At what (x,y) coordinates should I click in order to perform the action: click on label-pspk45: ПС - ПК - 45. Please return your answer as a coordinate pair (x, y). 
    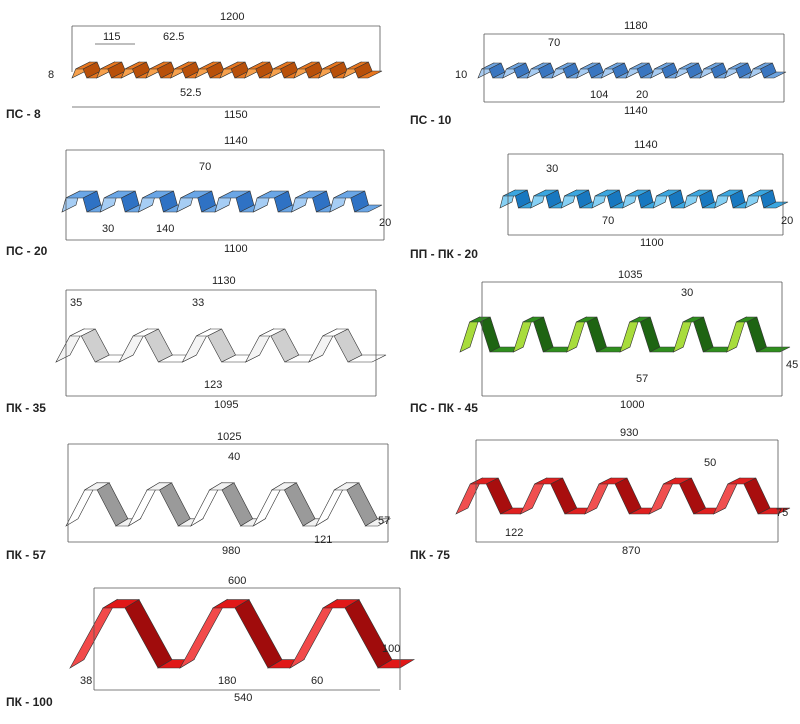
    Looking at the image, I should click on (444, 408).